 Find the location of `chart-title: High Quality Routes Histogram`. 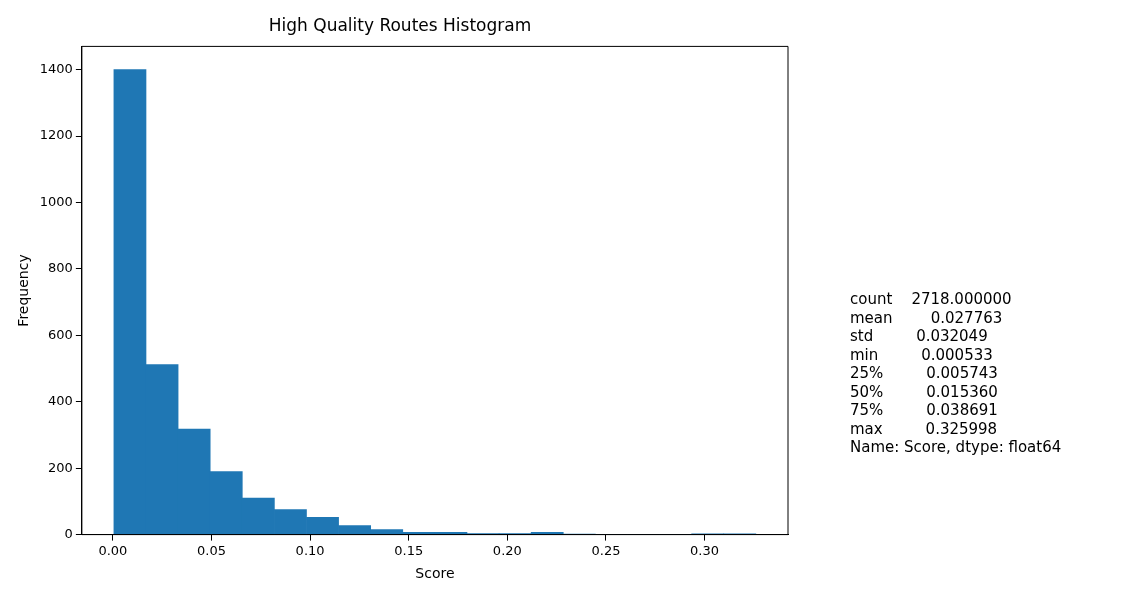

chart-title: High Quality Routes Histogram is located at coordinates (400, 24).